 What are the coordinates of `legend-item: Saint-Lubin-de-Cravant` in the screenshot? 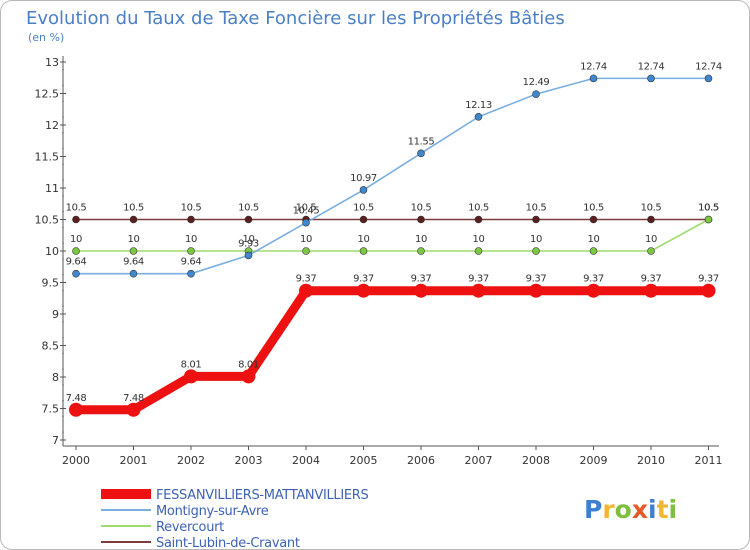 It's located at (200, 543).